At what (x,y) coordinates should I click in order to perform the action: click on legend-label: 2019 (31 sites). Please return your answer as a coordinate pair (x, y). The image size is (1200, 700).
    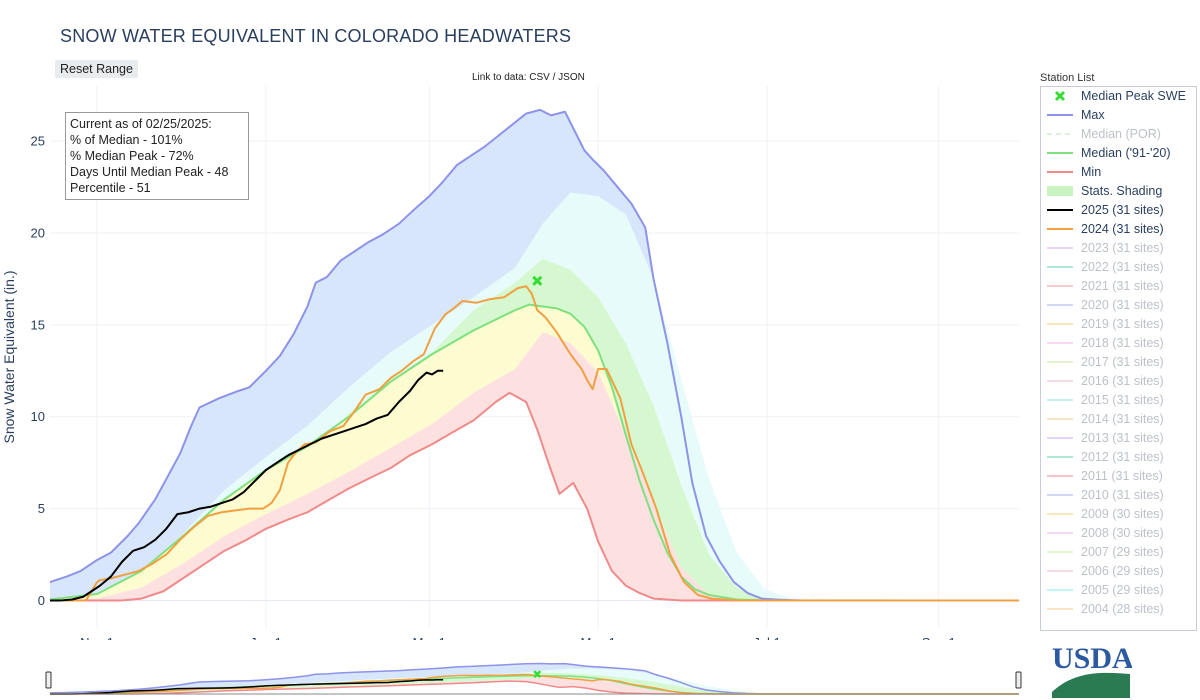
    Looking at the image, I should click on (1122, 324).